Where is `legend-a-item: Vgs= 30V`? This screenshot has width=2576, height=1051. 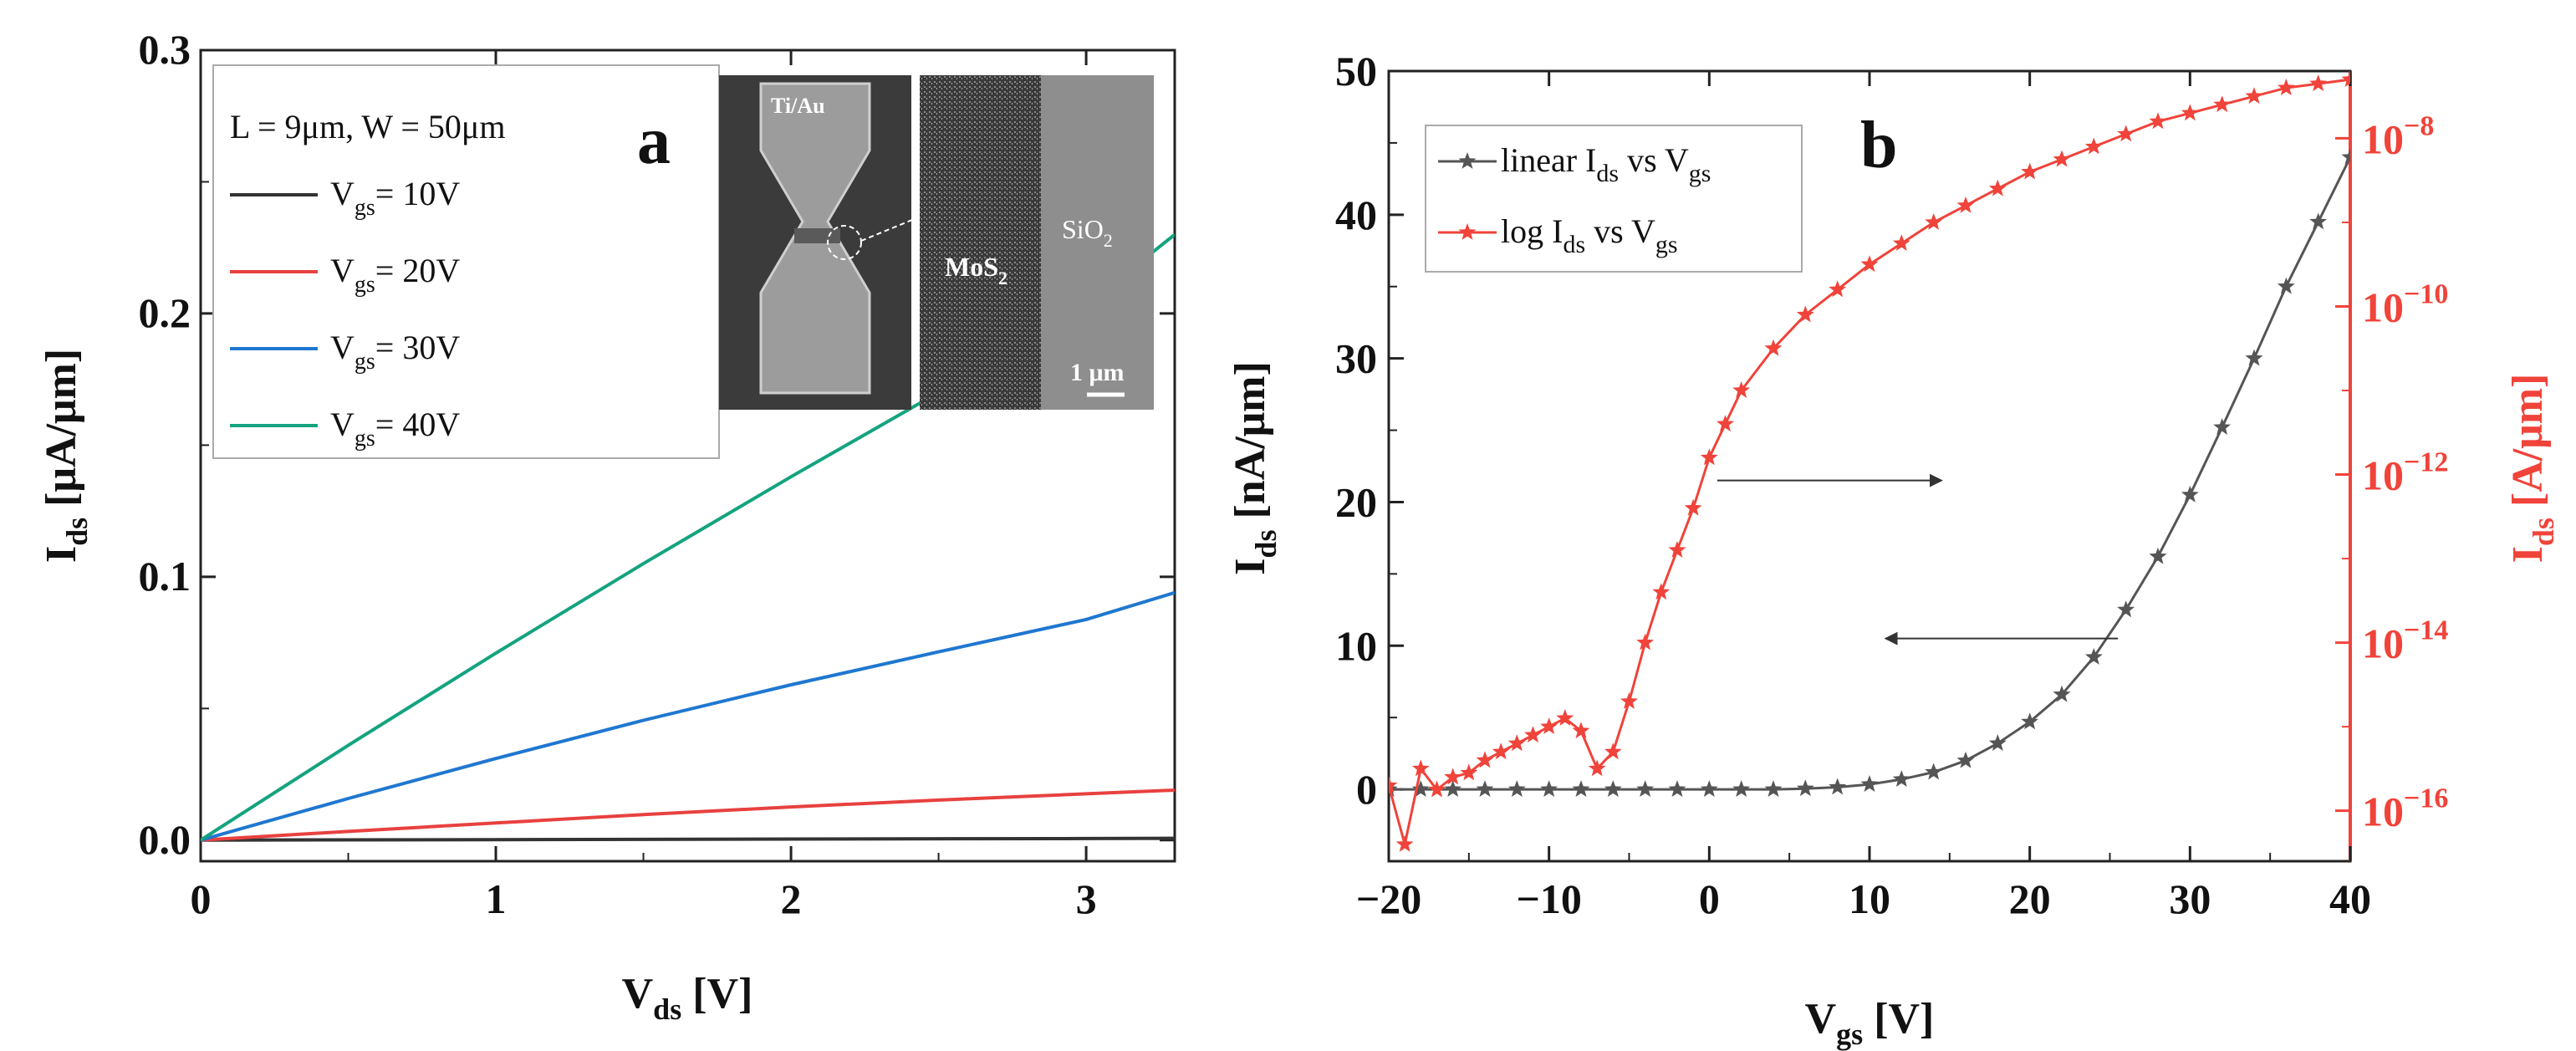
legend-a-item: Vgs= 30V is located at coordinates (395, 352).